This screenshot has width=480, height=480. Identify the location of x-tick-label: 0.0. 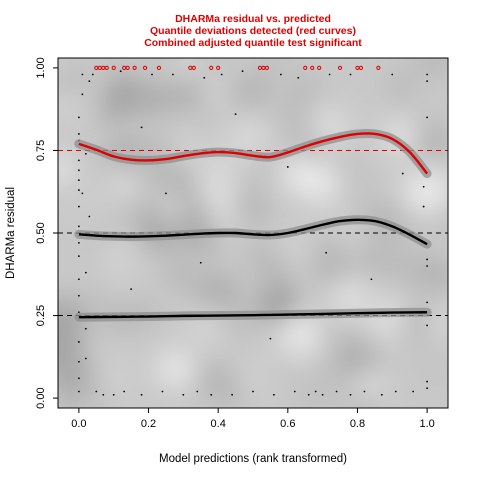
(78, 424).